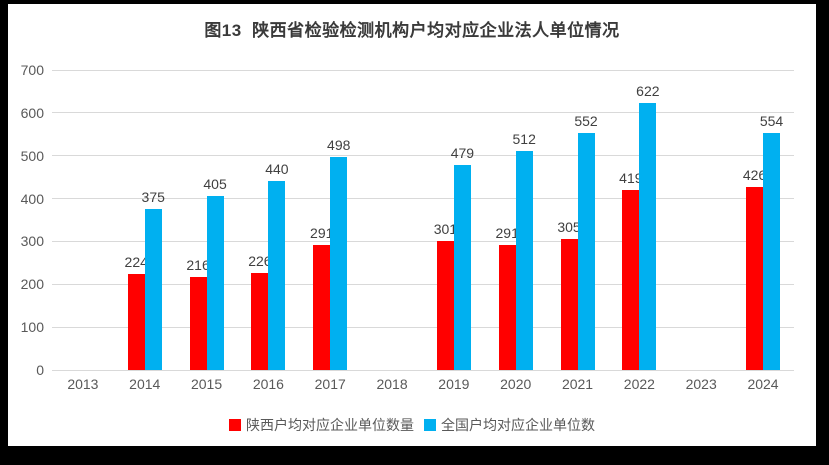  What do you see at coordinates (586, 251) in the screenshot?
I see `bar-national-2021` at bounding box center [586, 251].